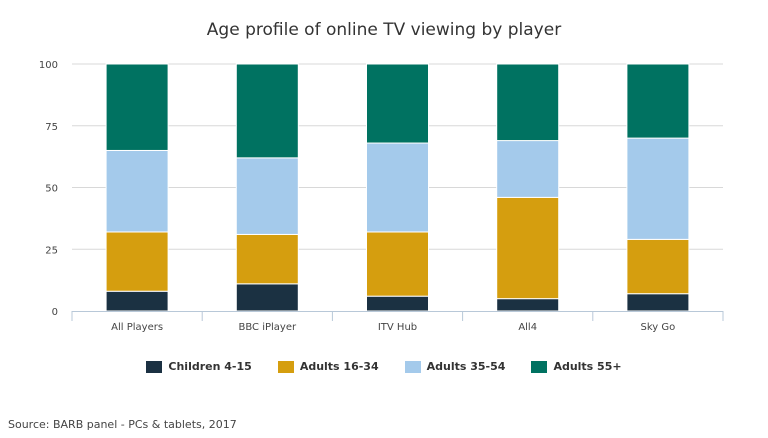 The height and width of the screenshot is (438, 768). Describe the element at coordinates (51, 189) in the screenshot. I see `y-tick-label: 50` at that location.